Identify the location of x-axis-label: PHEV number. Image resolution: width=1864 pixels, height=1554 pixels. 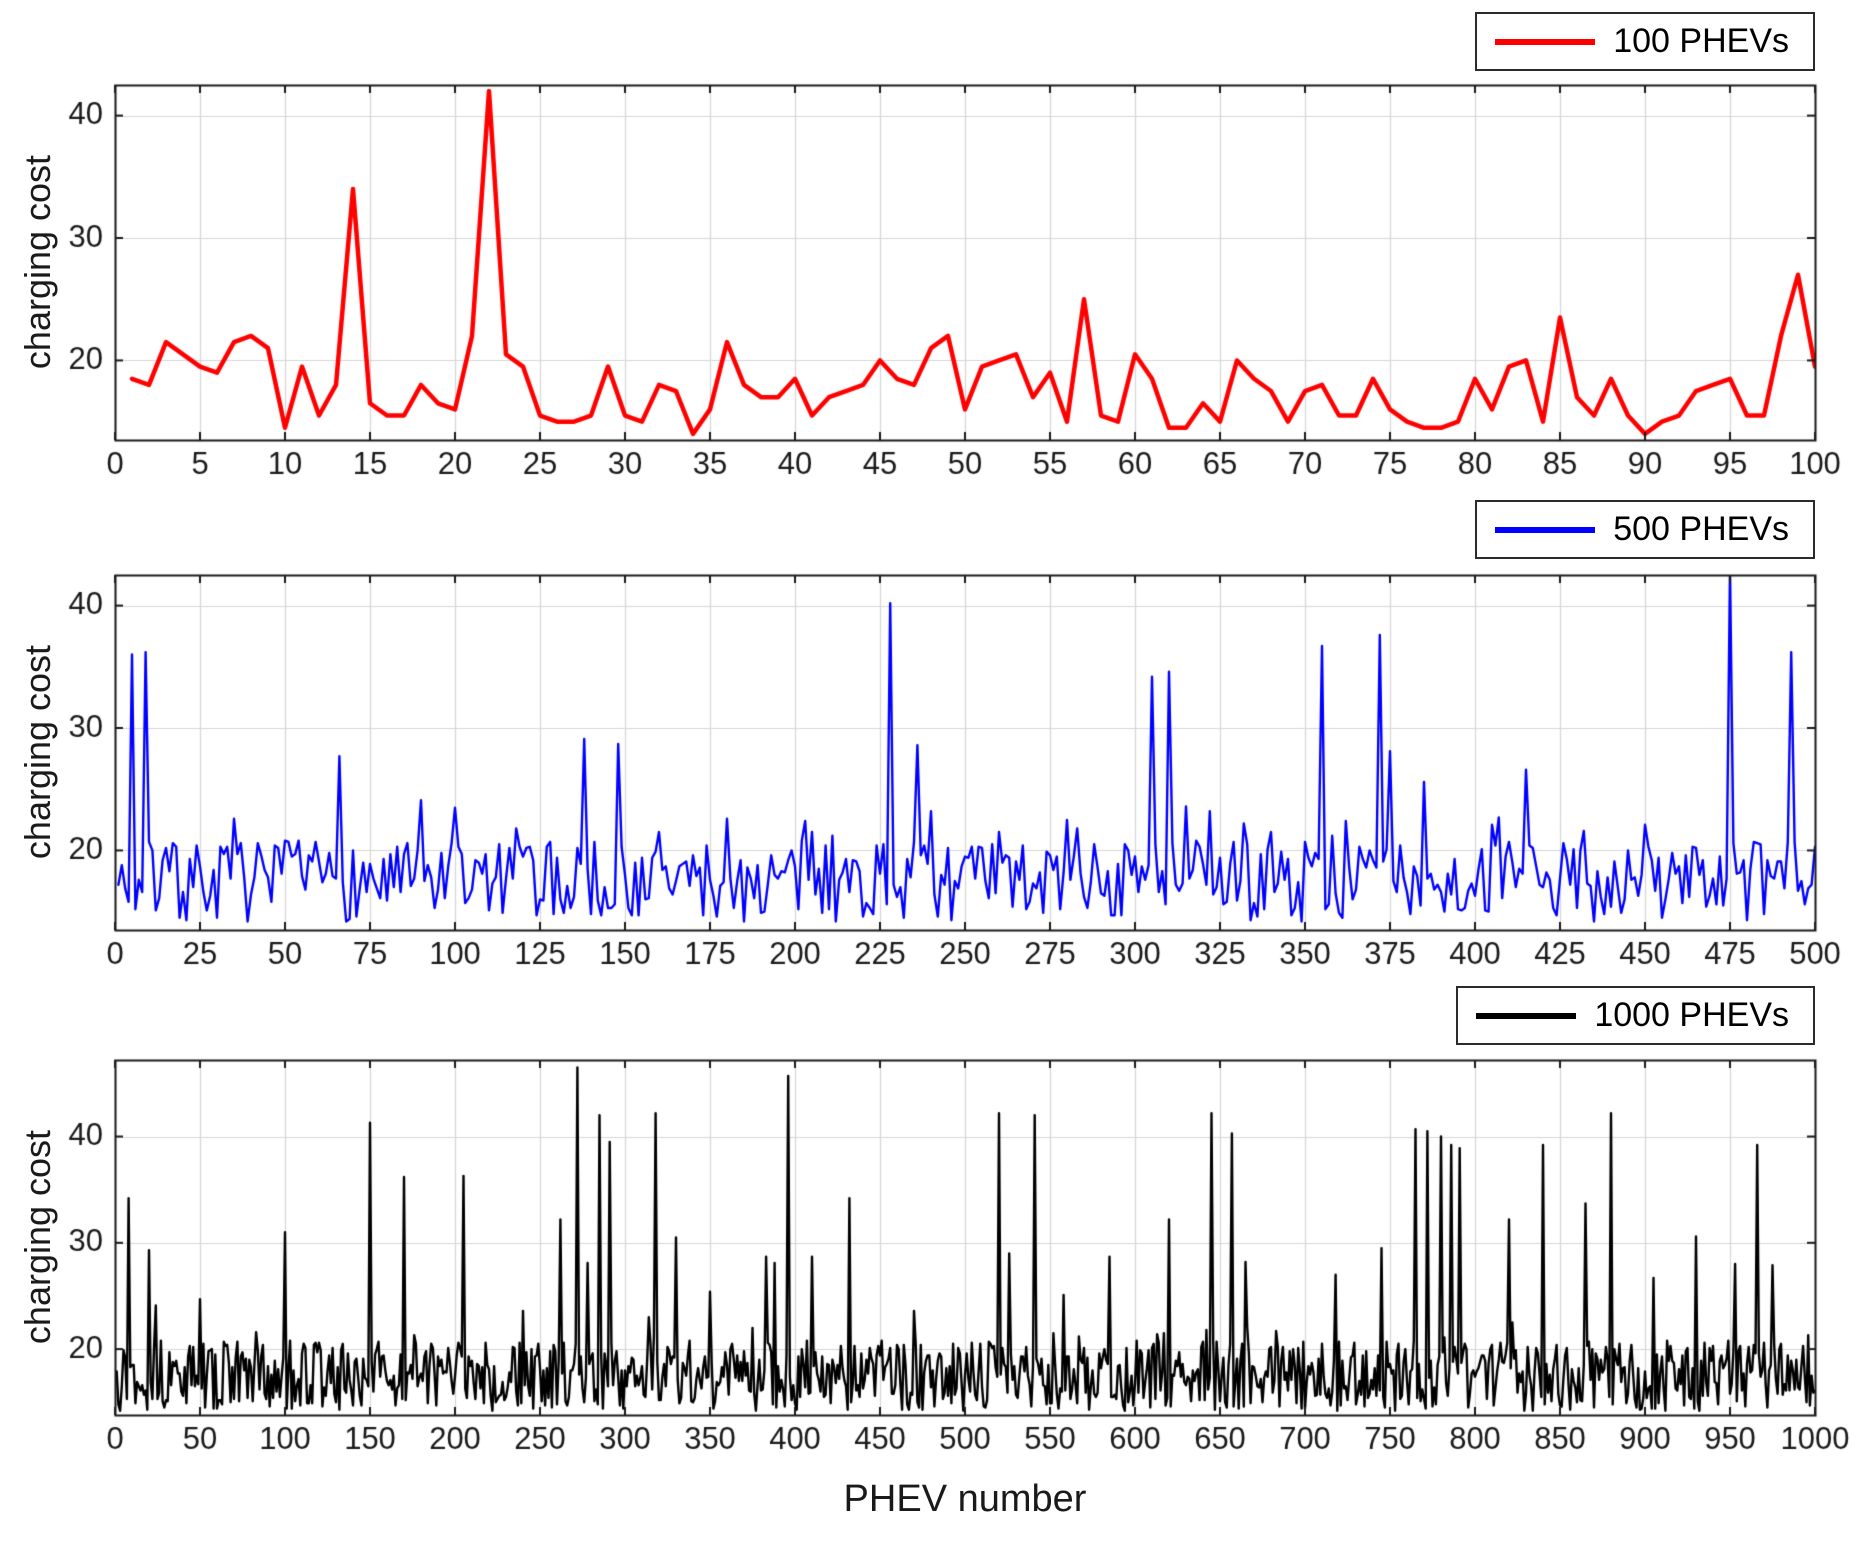
(965, 1499).